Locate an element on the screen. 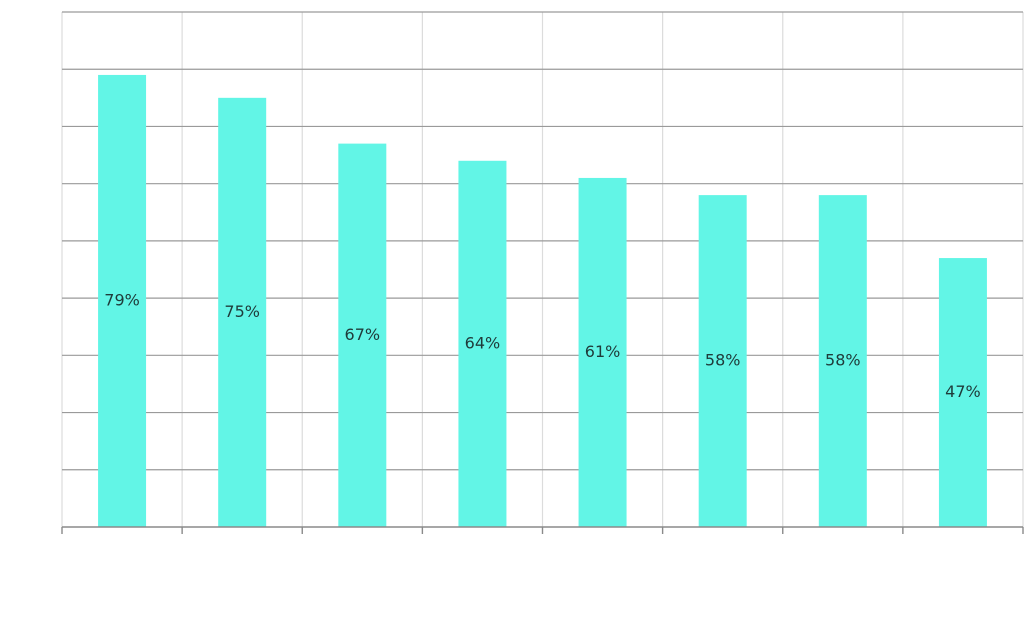  bar-value-label: 67% is located at coordinates (363, 334).